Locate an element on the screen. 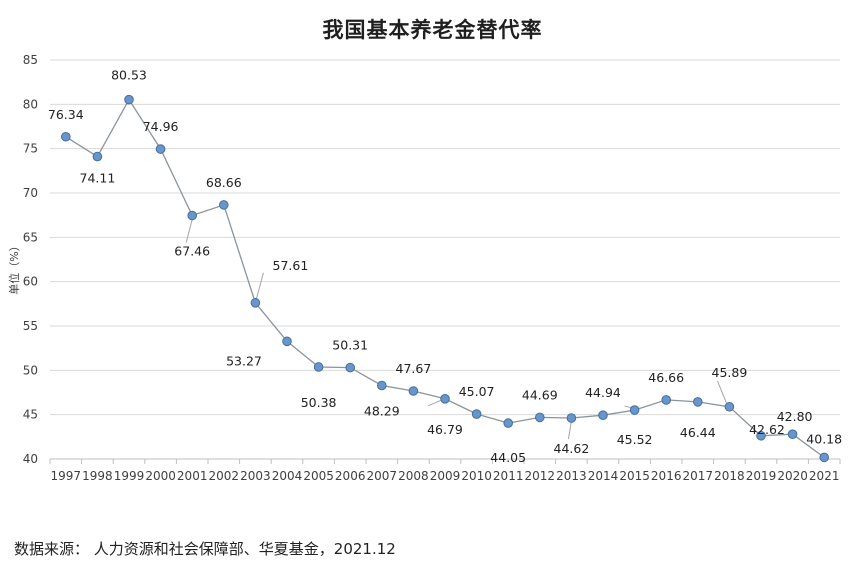 This screenshot has width=865, height=568. x-tick-label: 2013 is located at coordinates (571, 476).